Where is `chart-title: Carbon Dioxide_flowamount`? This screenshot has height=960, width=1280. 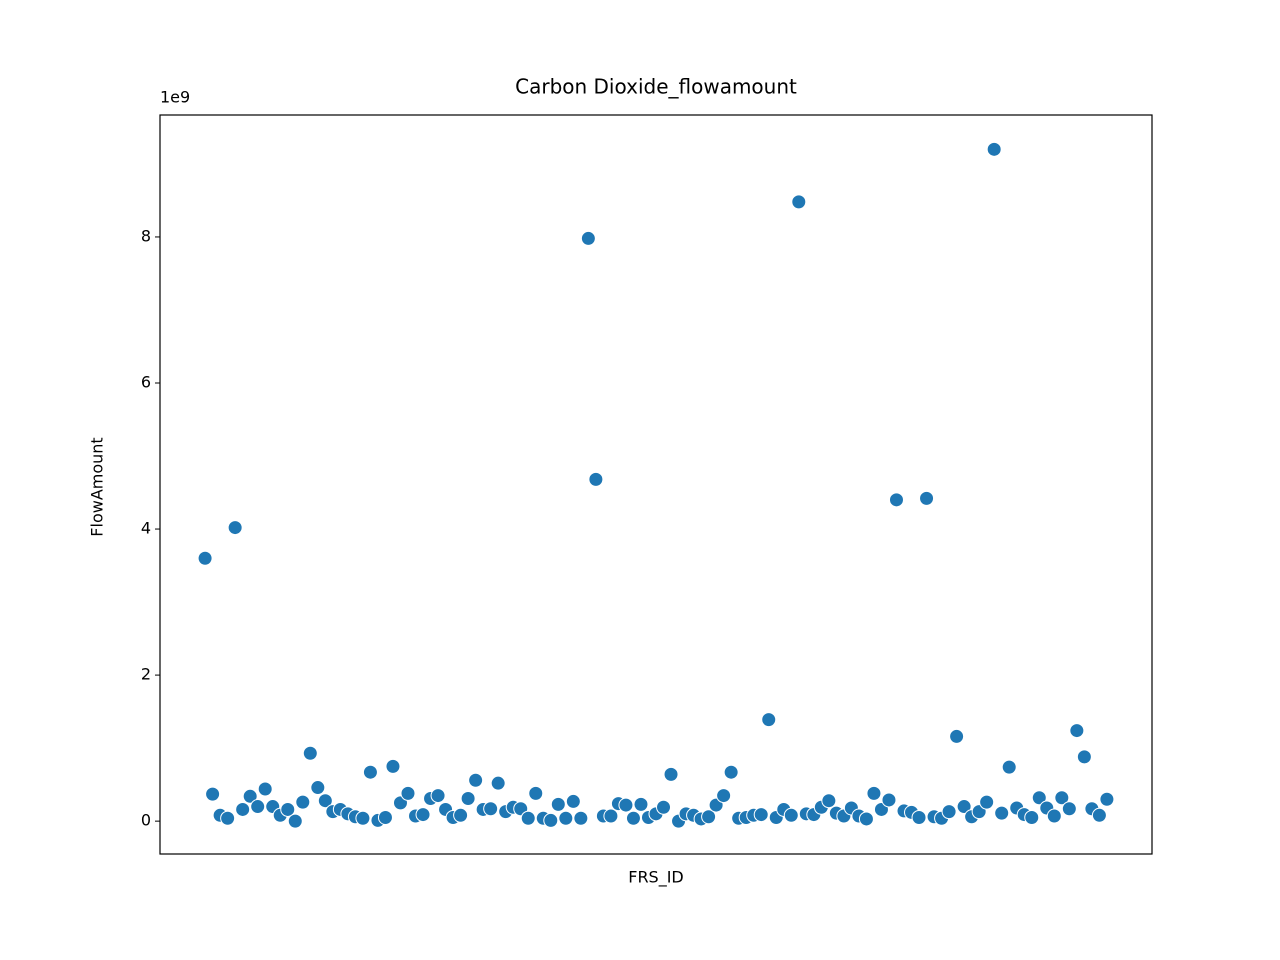 chart-title: Carbon Dioxide_flowamount is located at coordinates (656, 87).